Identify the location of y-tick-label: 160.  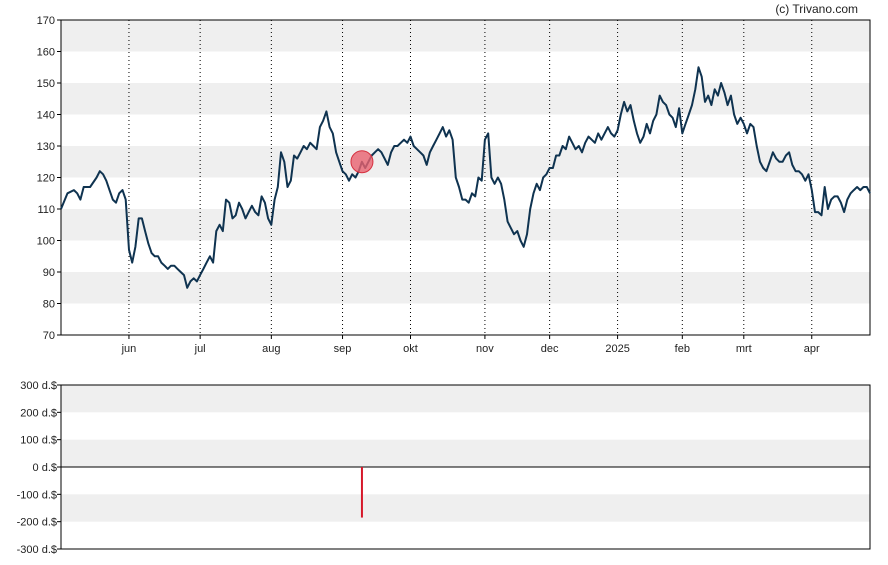
(46, 53).